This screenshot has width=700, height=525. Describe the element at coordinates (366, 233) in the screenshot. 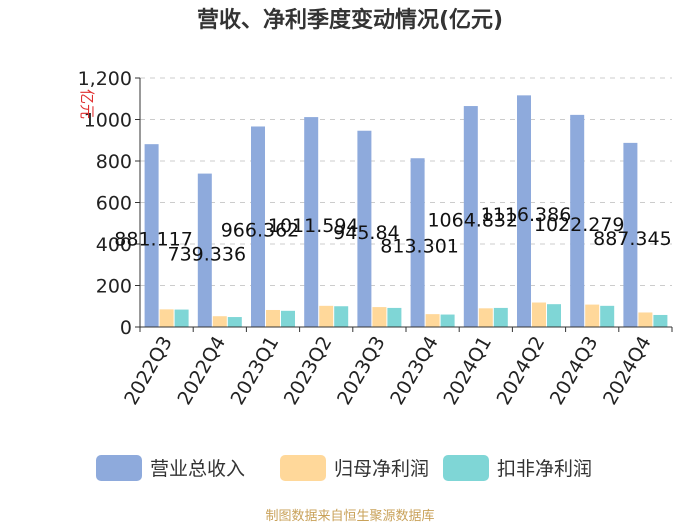

I see `data-label: 945.84` at that location.